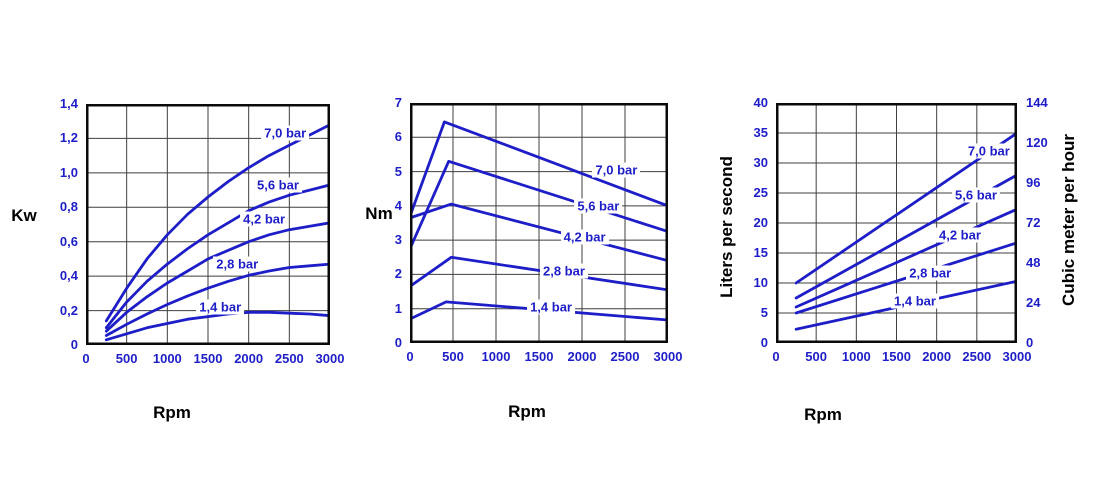  Describe the element at coordinates (68, 241) in the screenshot. I see `y-tick-label: 0,6` at that location.